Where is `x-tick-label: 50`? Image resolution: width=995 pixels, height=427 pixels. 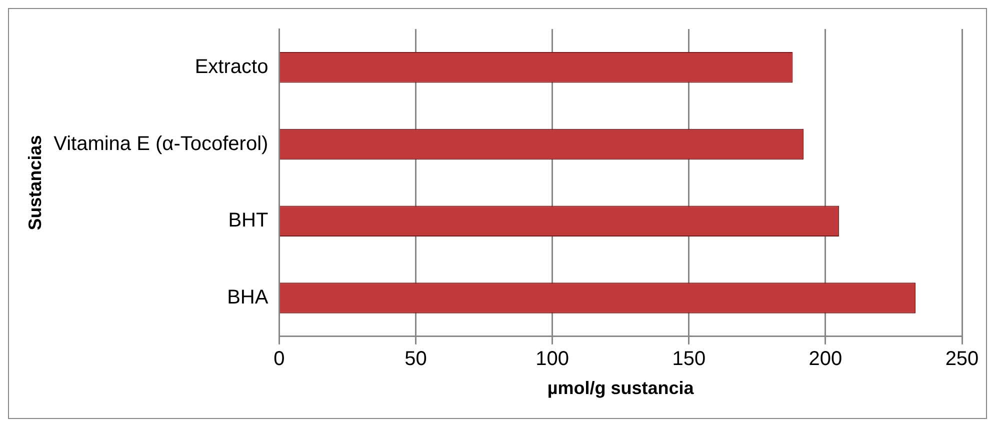 x-tick-label: 50 is located at coordinates (415, 359).